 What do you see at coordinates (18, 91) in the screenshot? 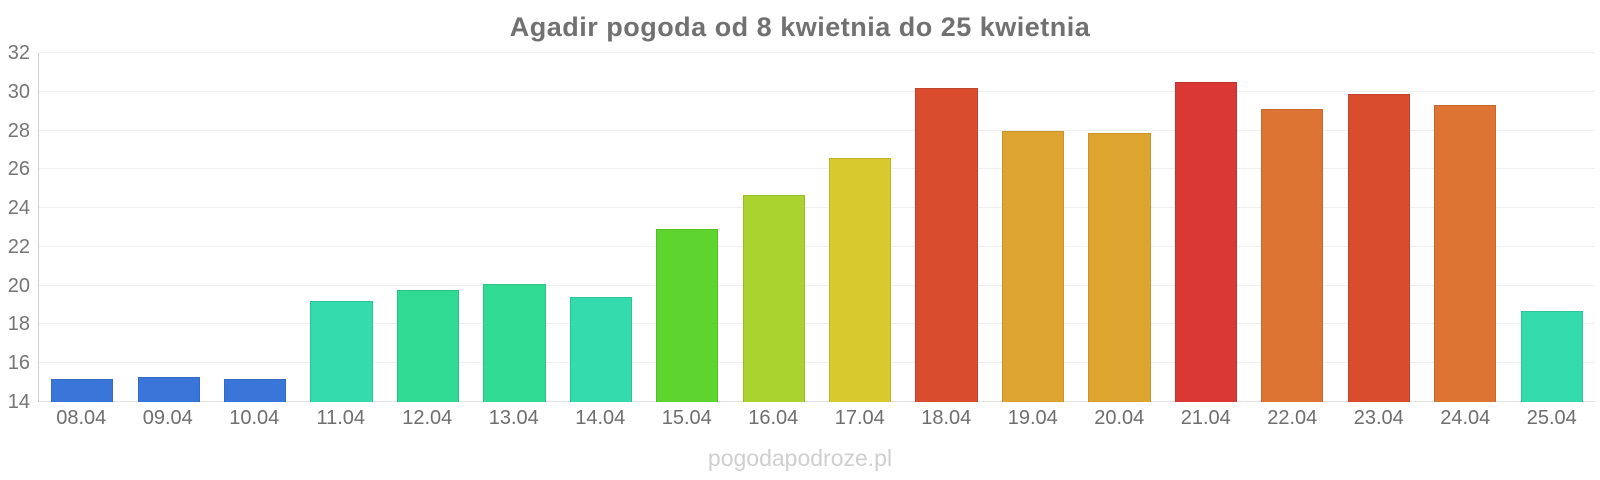
I see `y-tick-label: 30` at bounding box center [18, 91].